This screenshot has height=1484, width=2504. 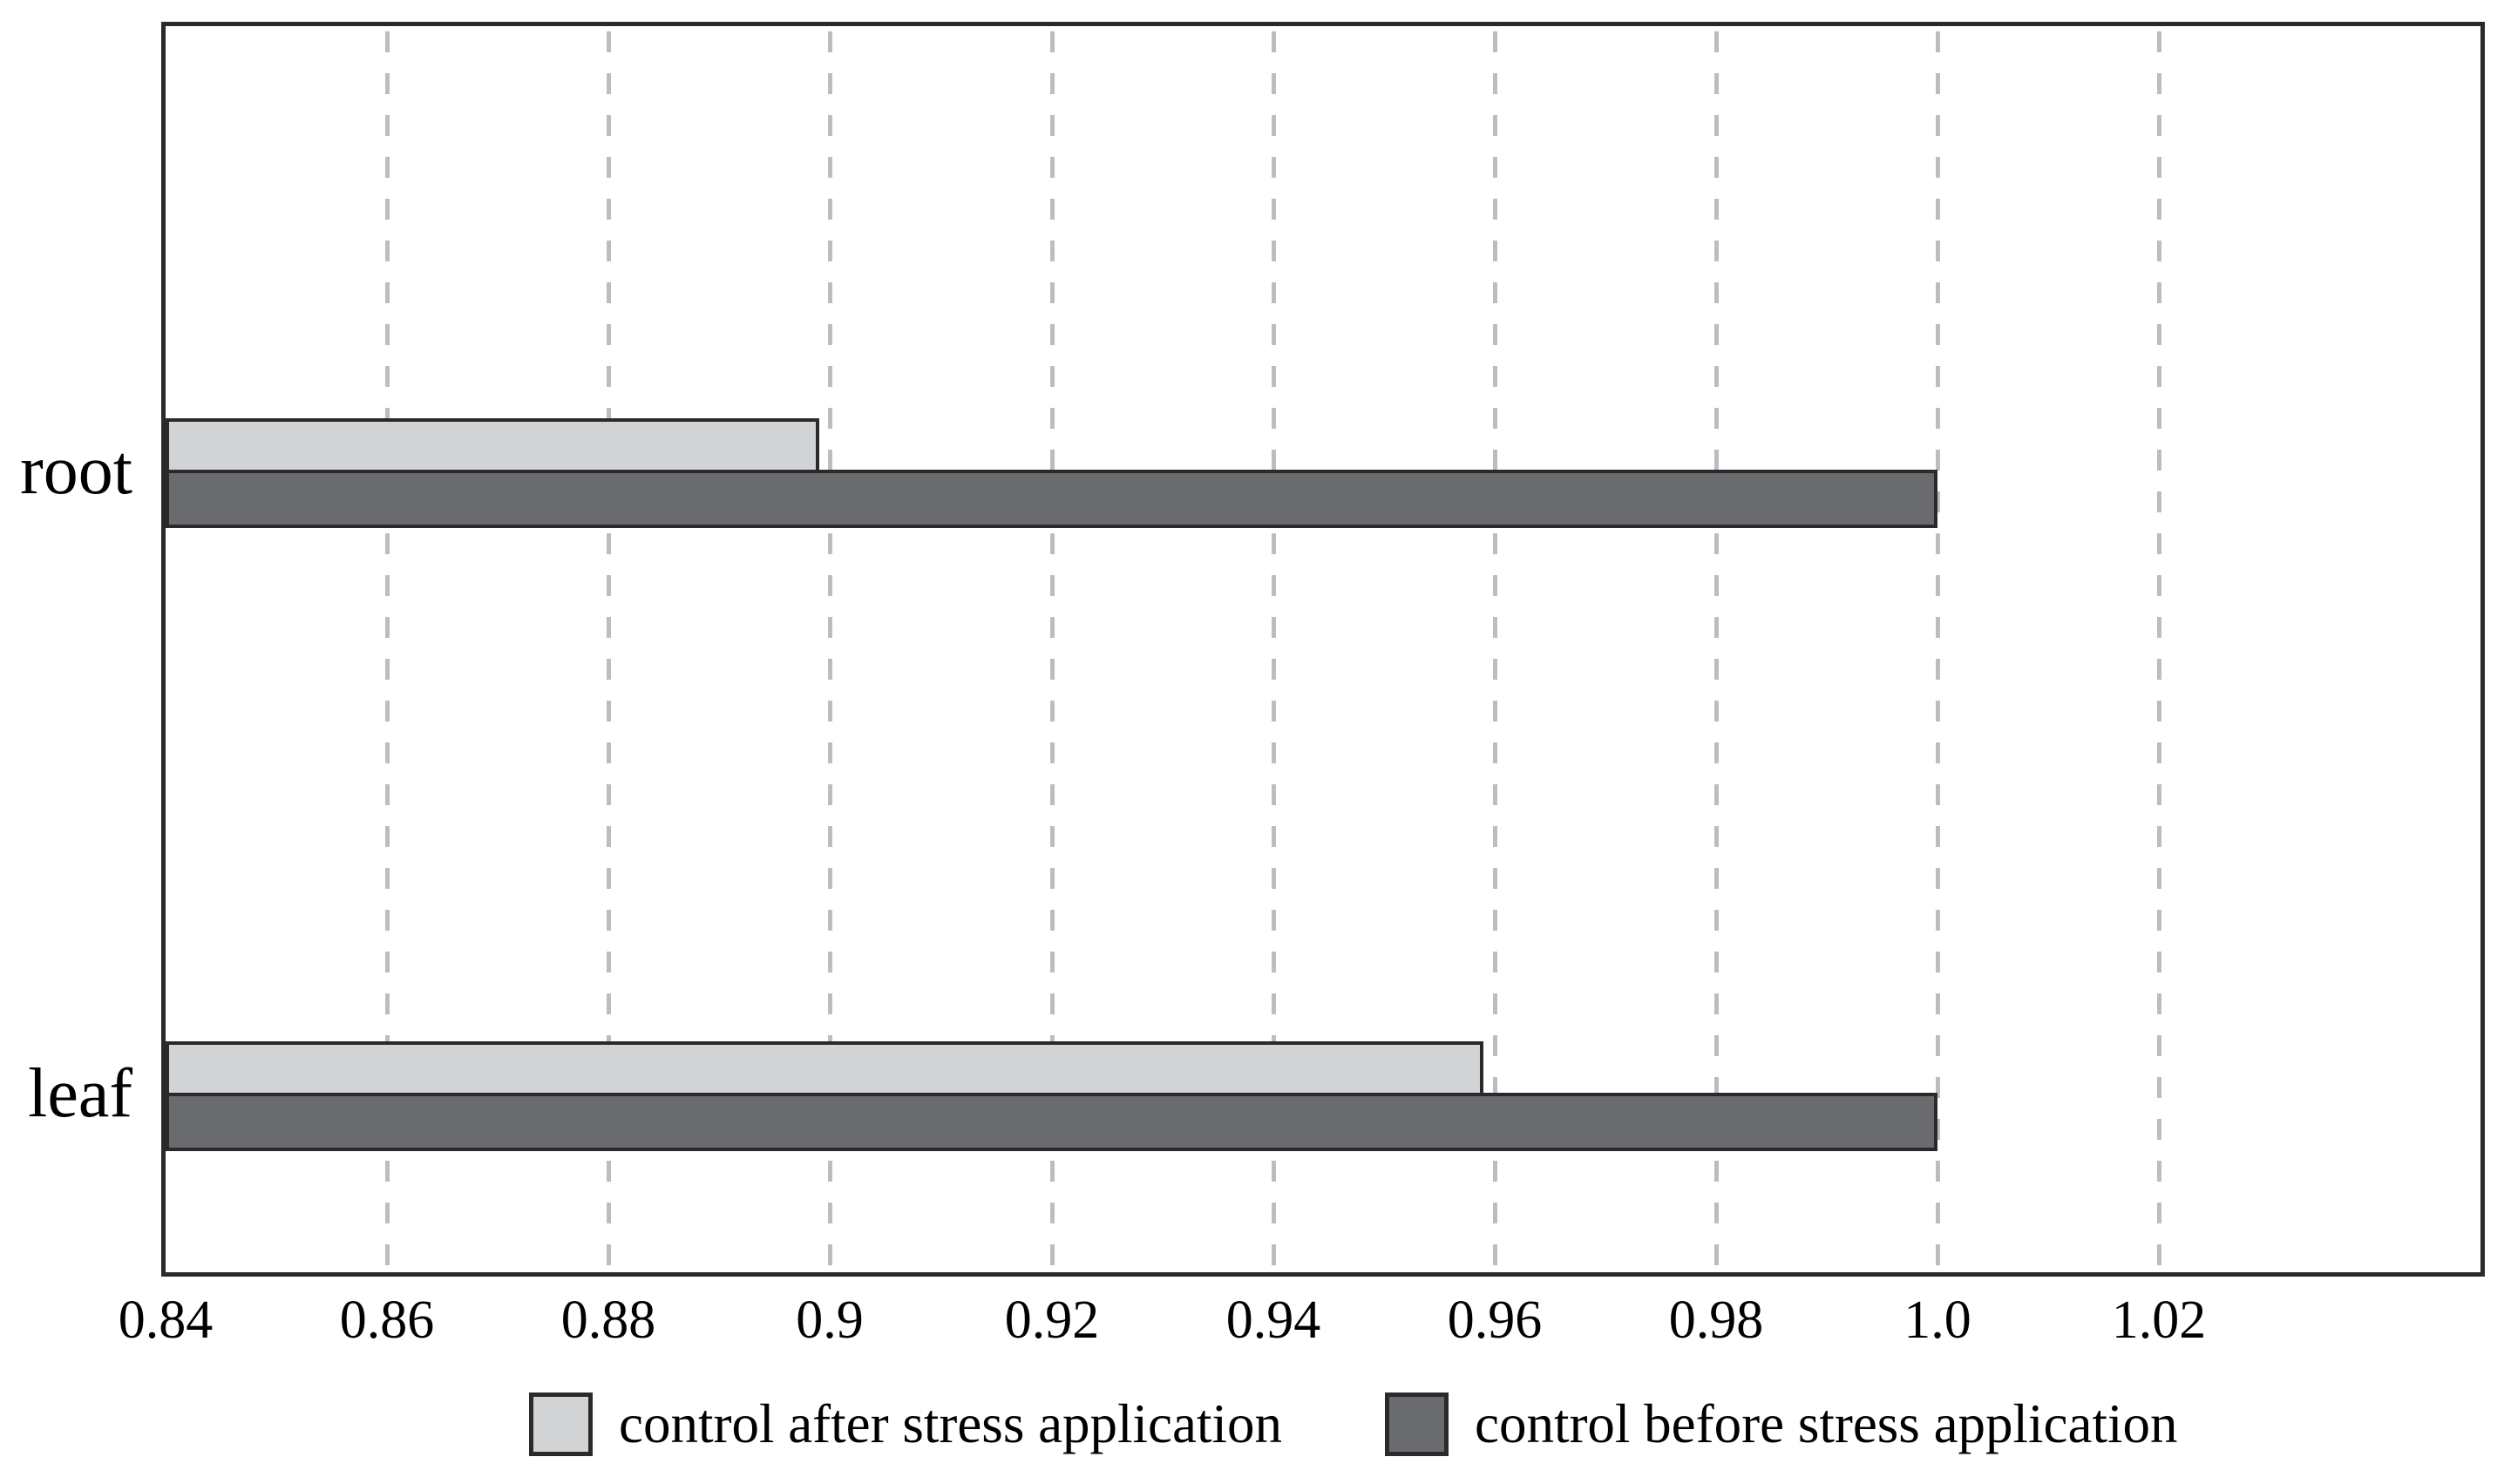 What do you see at coordinates (387, 651) in the screenshot?
I see `gridline-0.86` at bounding box center [387, 651].